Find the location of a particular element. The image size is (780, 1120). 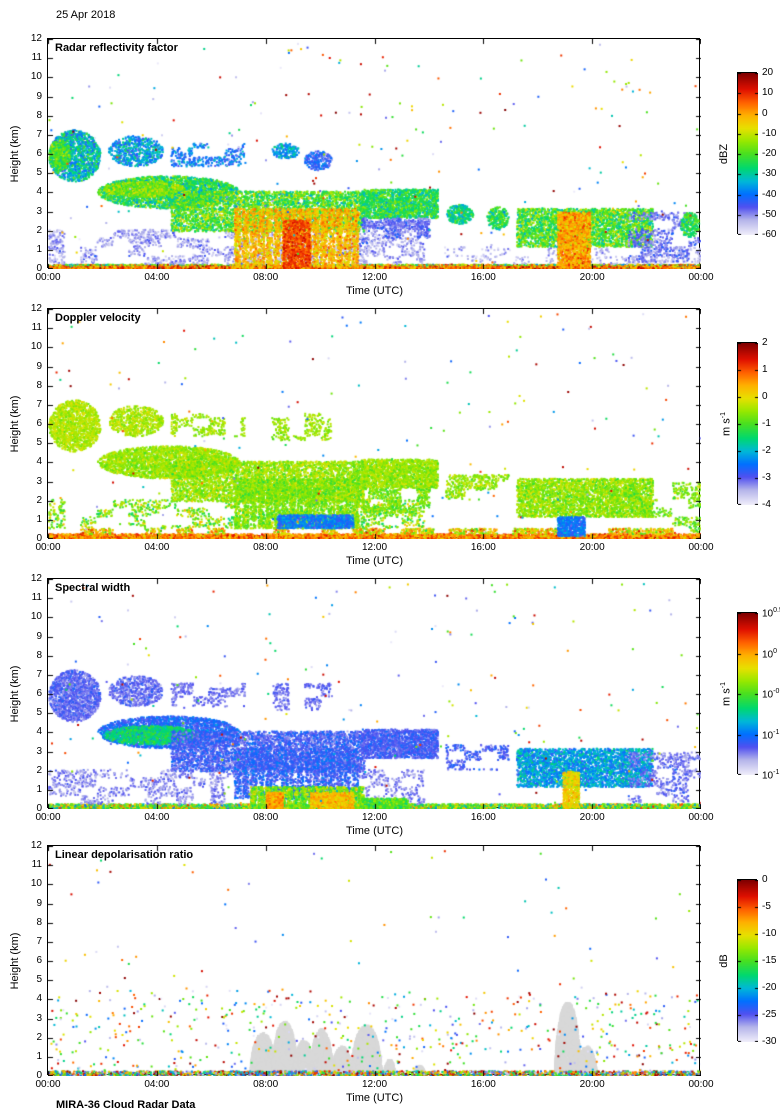

colorbar-tick-label: -5 is located at coordinates (766, 906).